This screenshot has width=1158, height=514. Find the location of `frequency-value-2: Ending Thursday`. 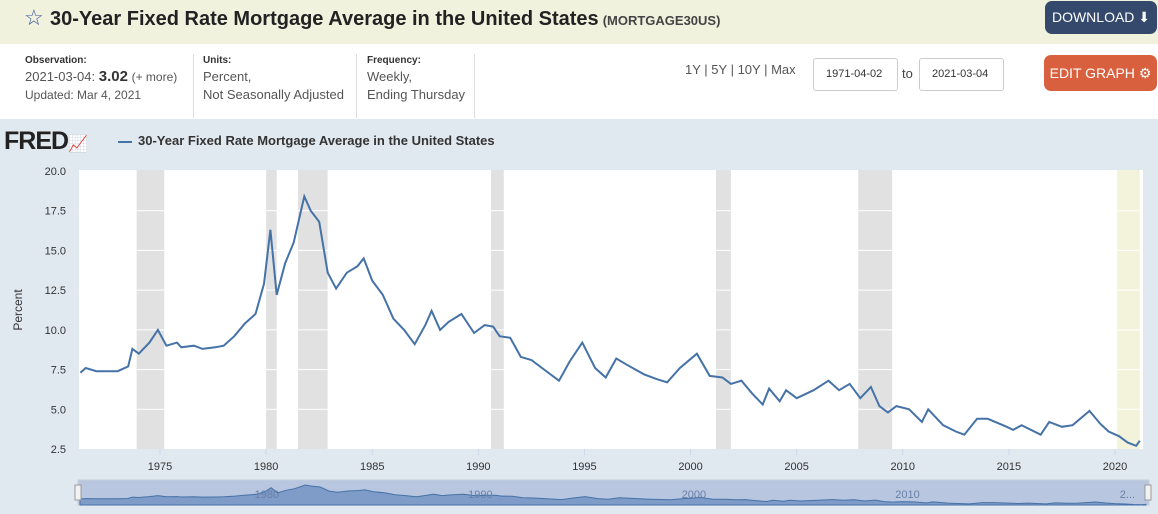

frequency-value-2: Ending Thursday is located at coordinates (416, 94).